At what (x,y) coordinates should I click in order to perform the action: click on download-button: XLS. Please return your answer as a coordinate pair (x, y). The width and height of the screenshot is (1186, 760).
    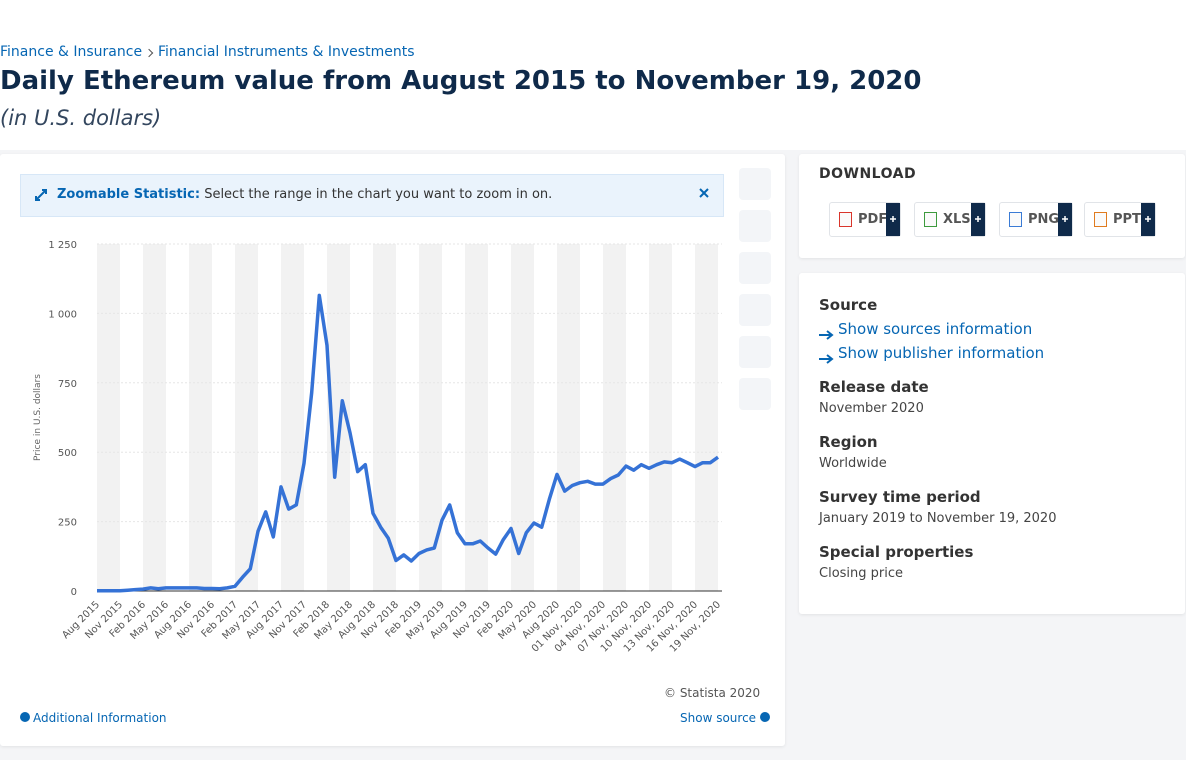
    Looking at the image, I should click on (950, 219).